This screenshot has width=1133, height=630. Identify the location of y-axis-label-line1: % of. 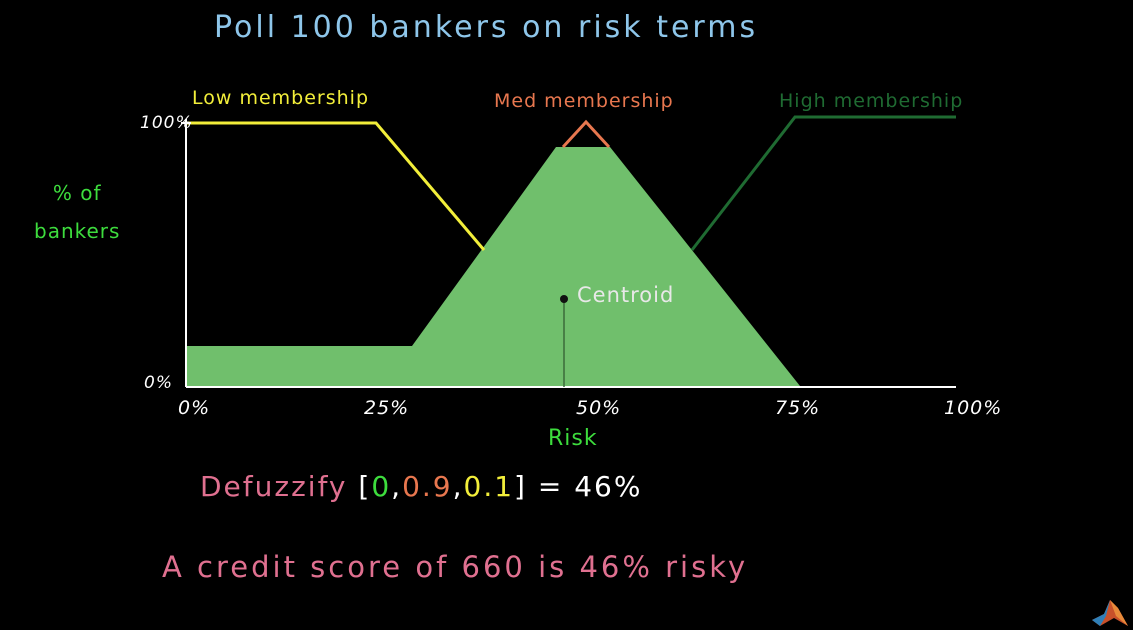
(77, 193).